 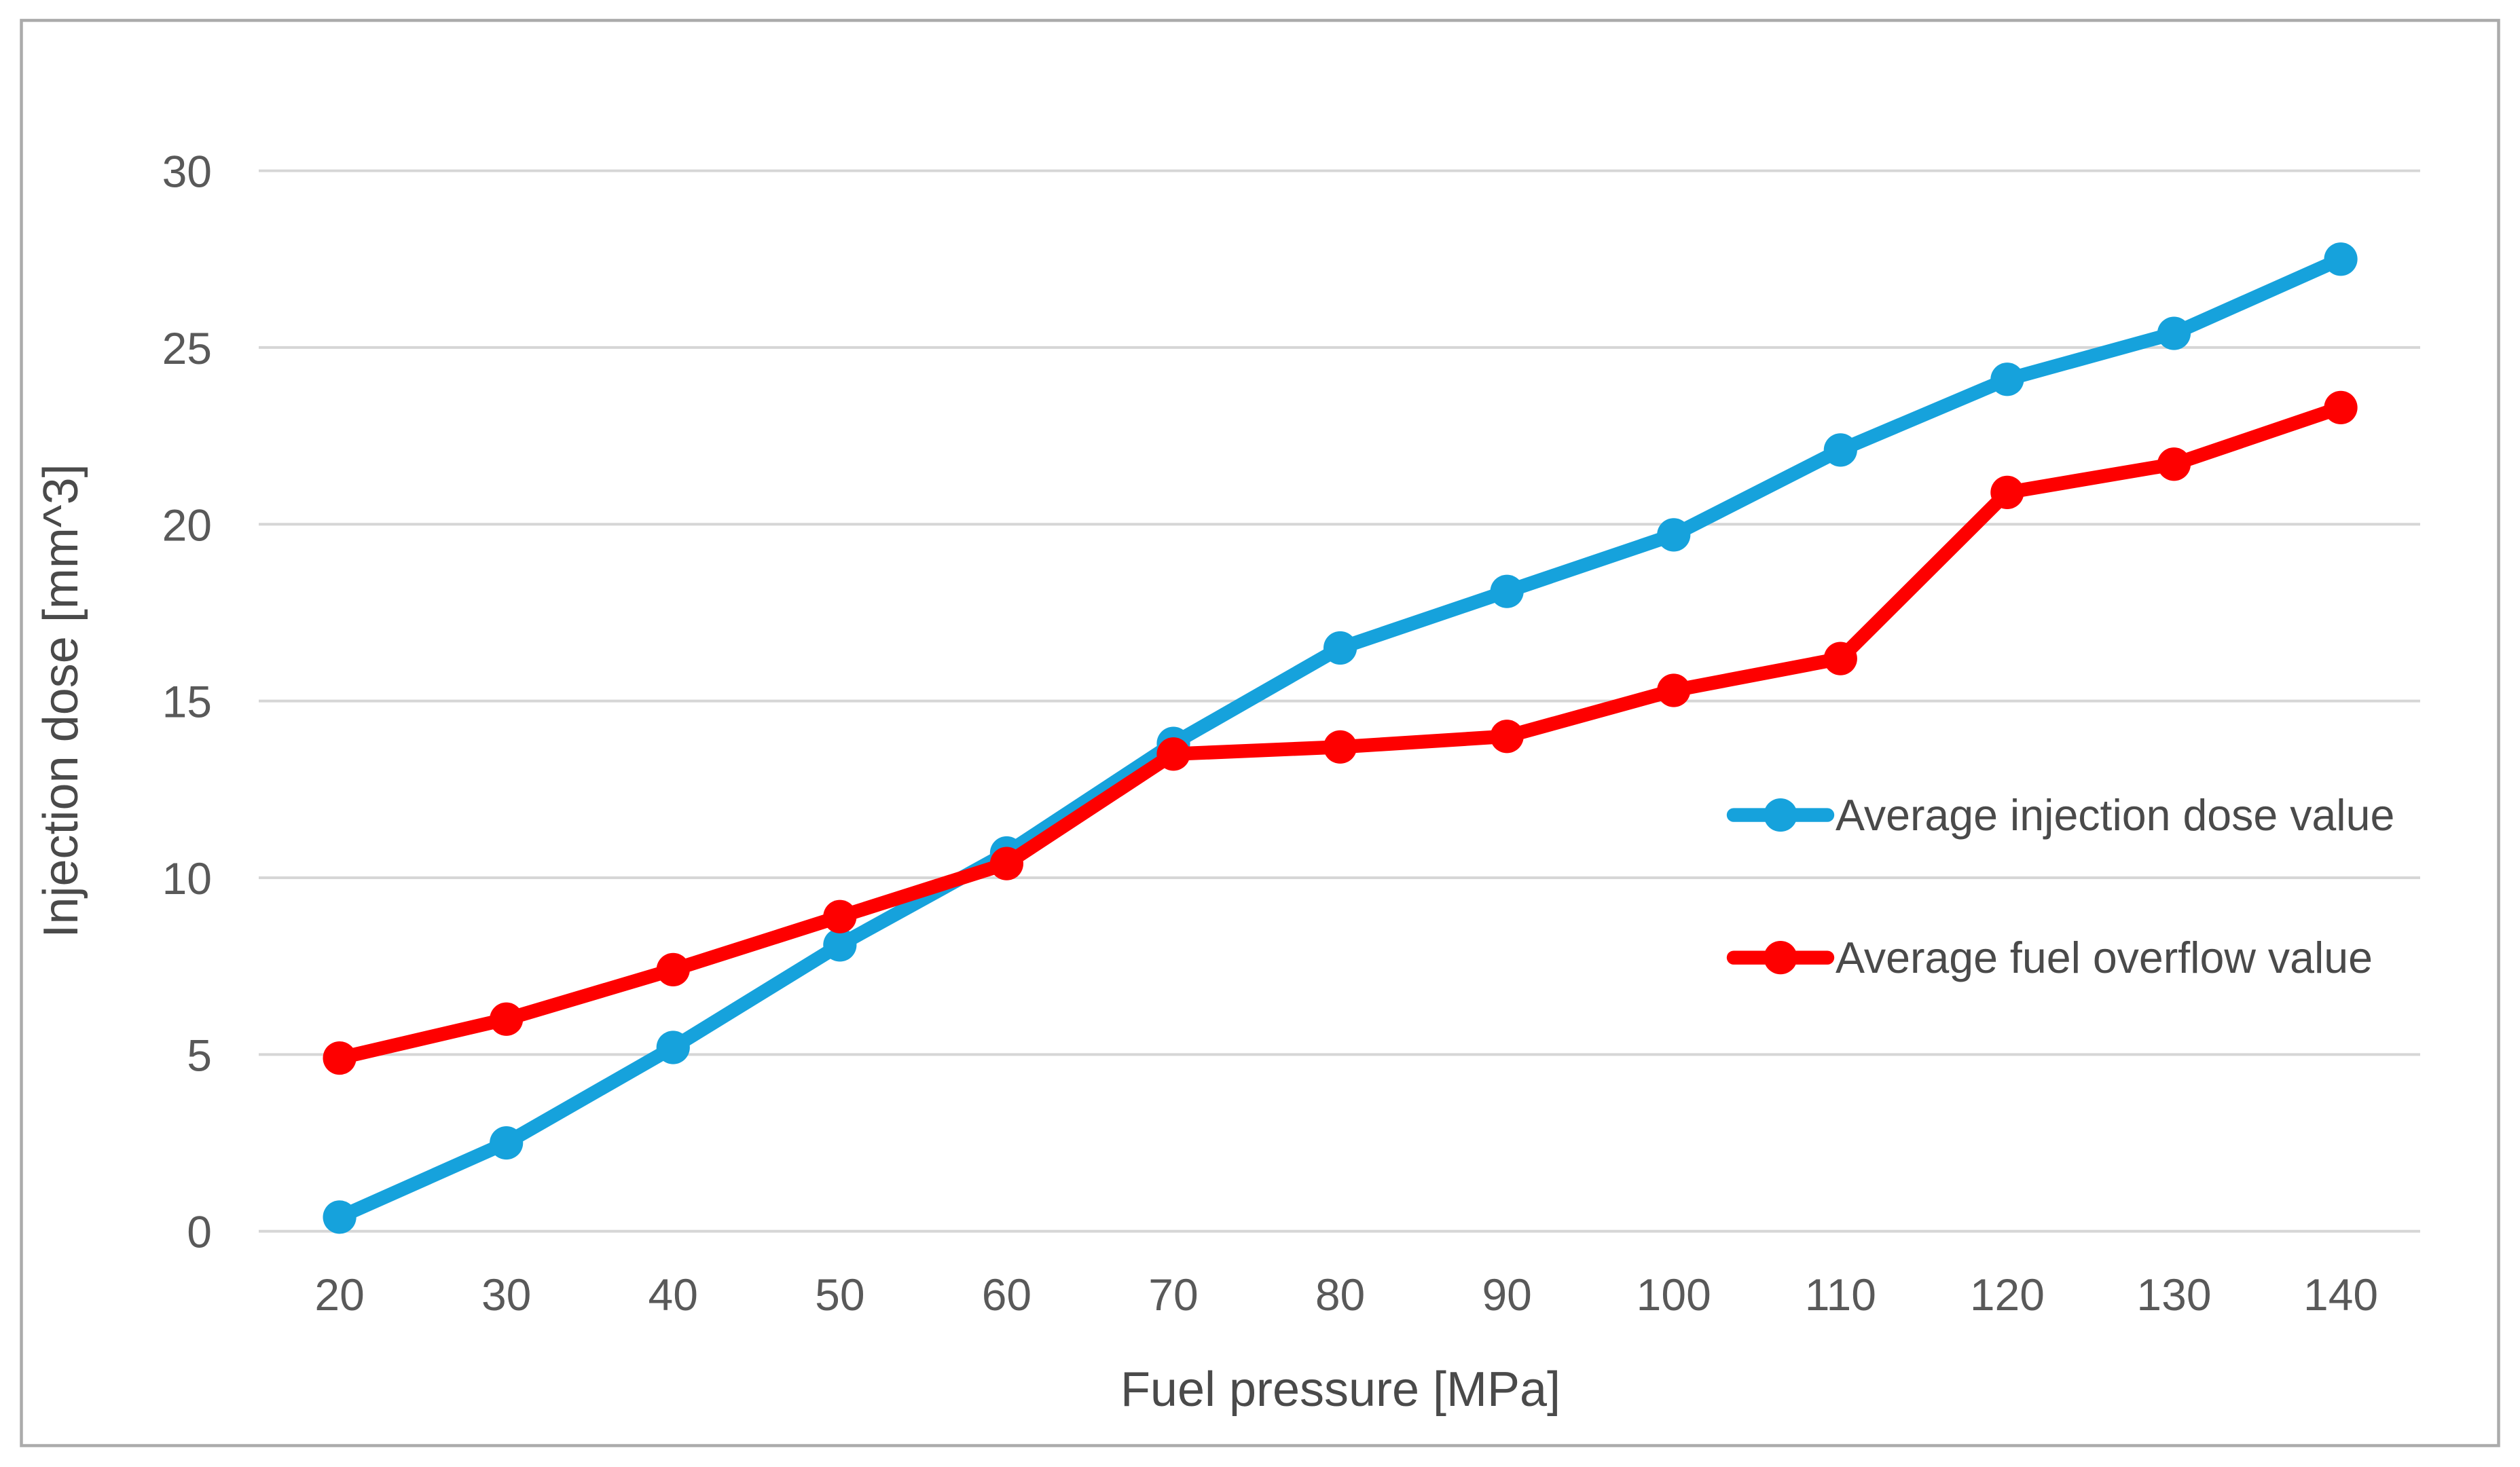 I want to click on y-tick-label: 10, so click(x=187, y=878).